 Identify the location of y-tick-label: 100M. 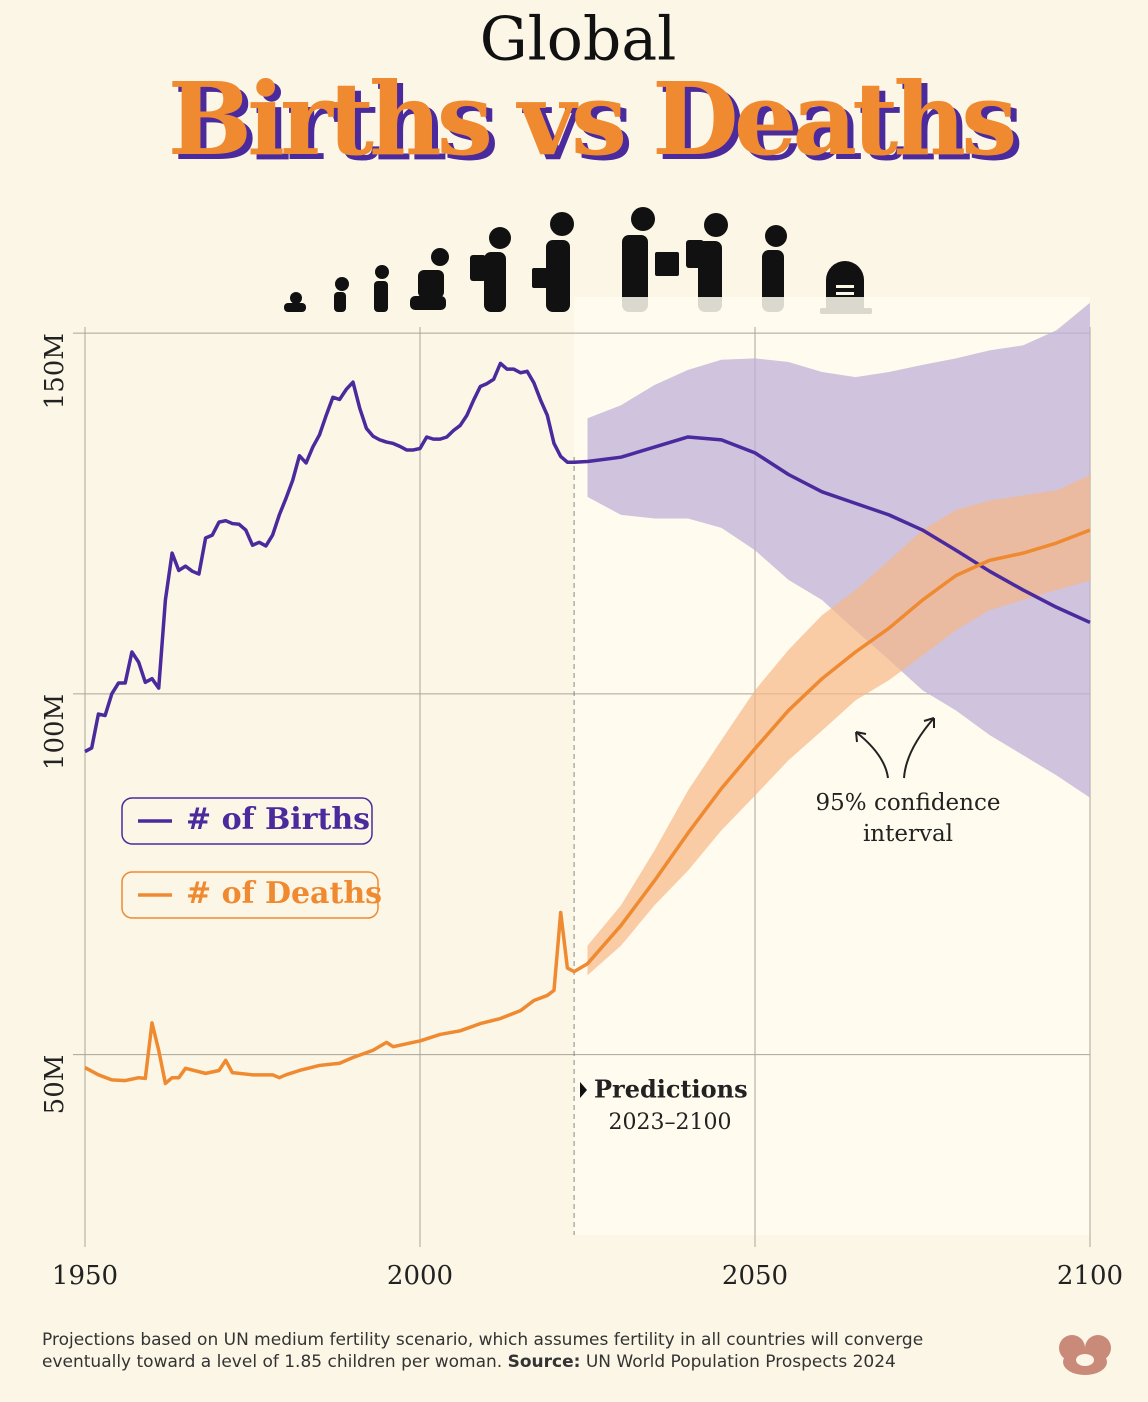
(55, 732).